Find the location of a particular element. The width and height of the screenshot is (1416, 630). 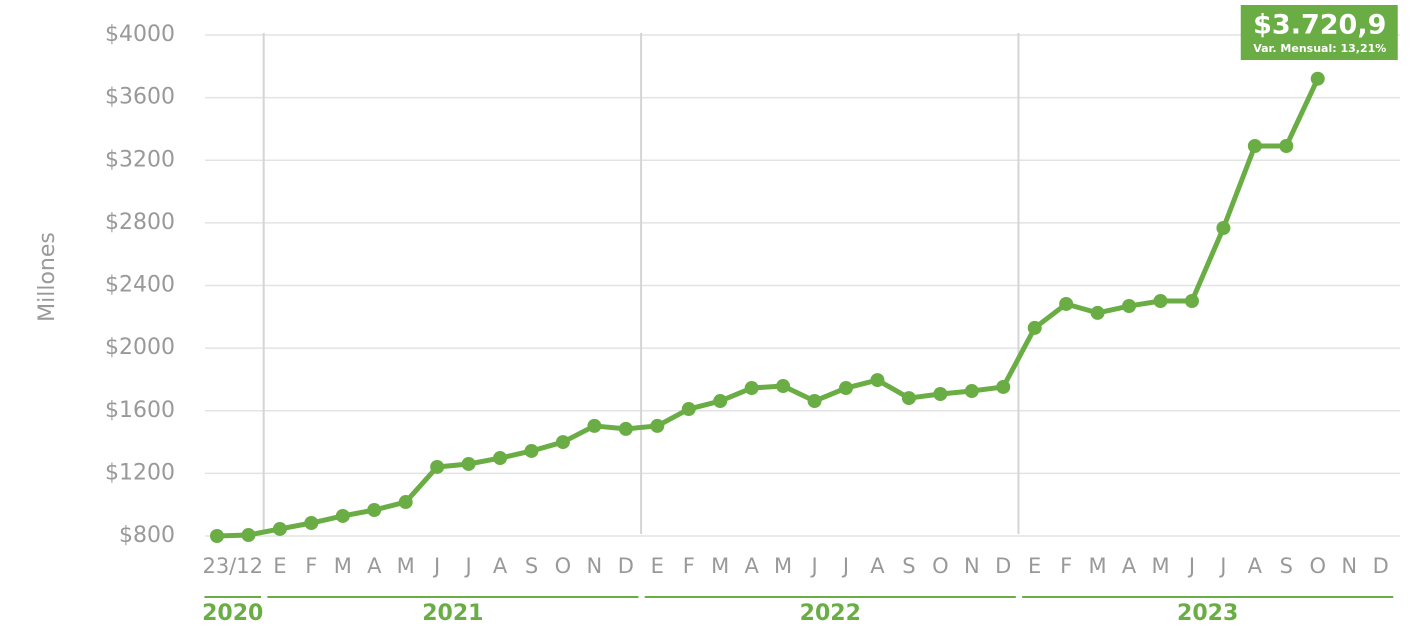

y-tick-label: $1200 is located at coordinates (140, 472).